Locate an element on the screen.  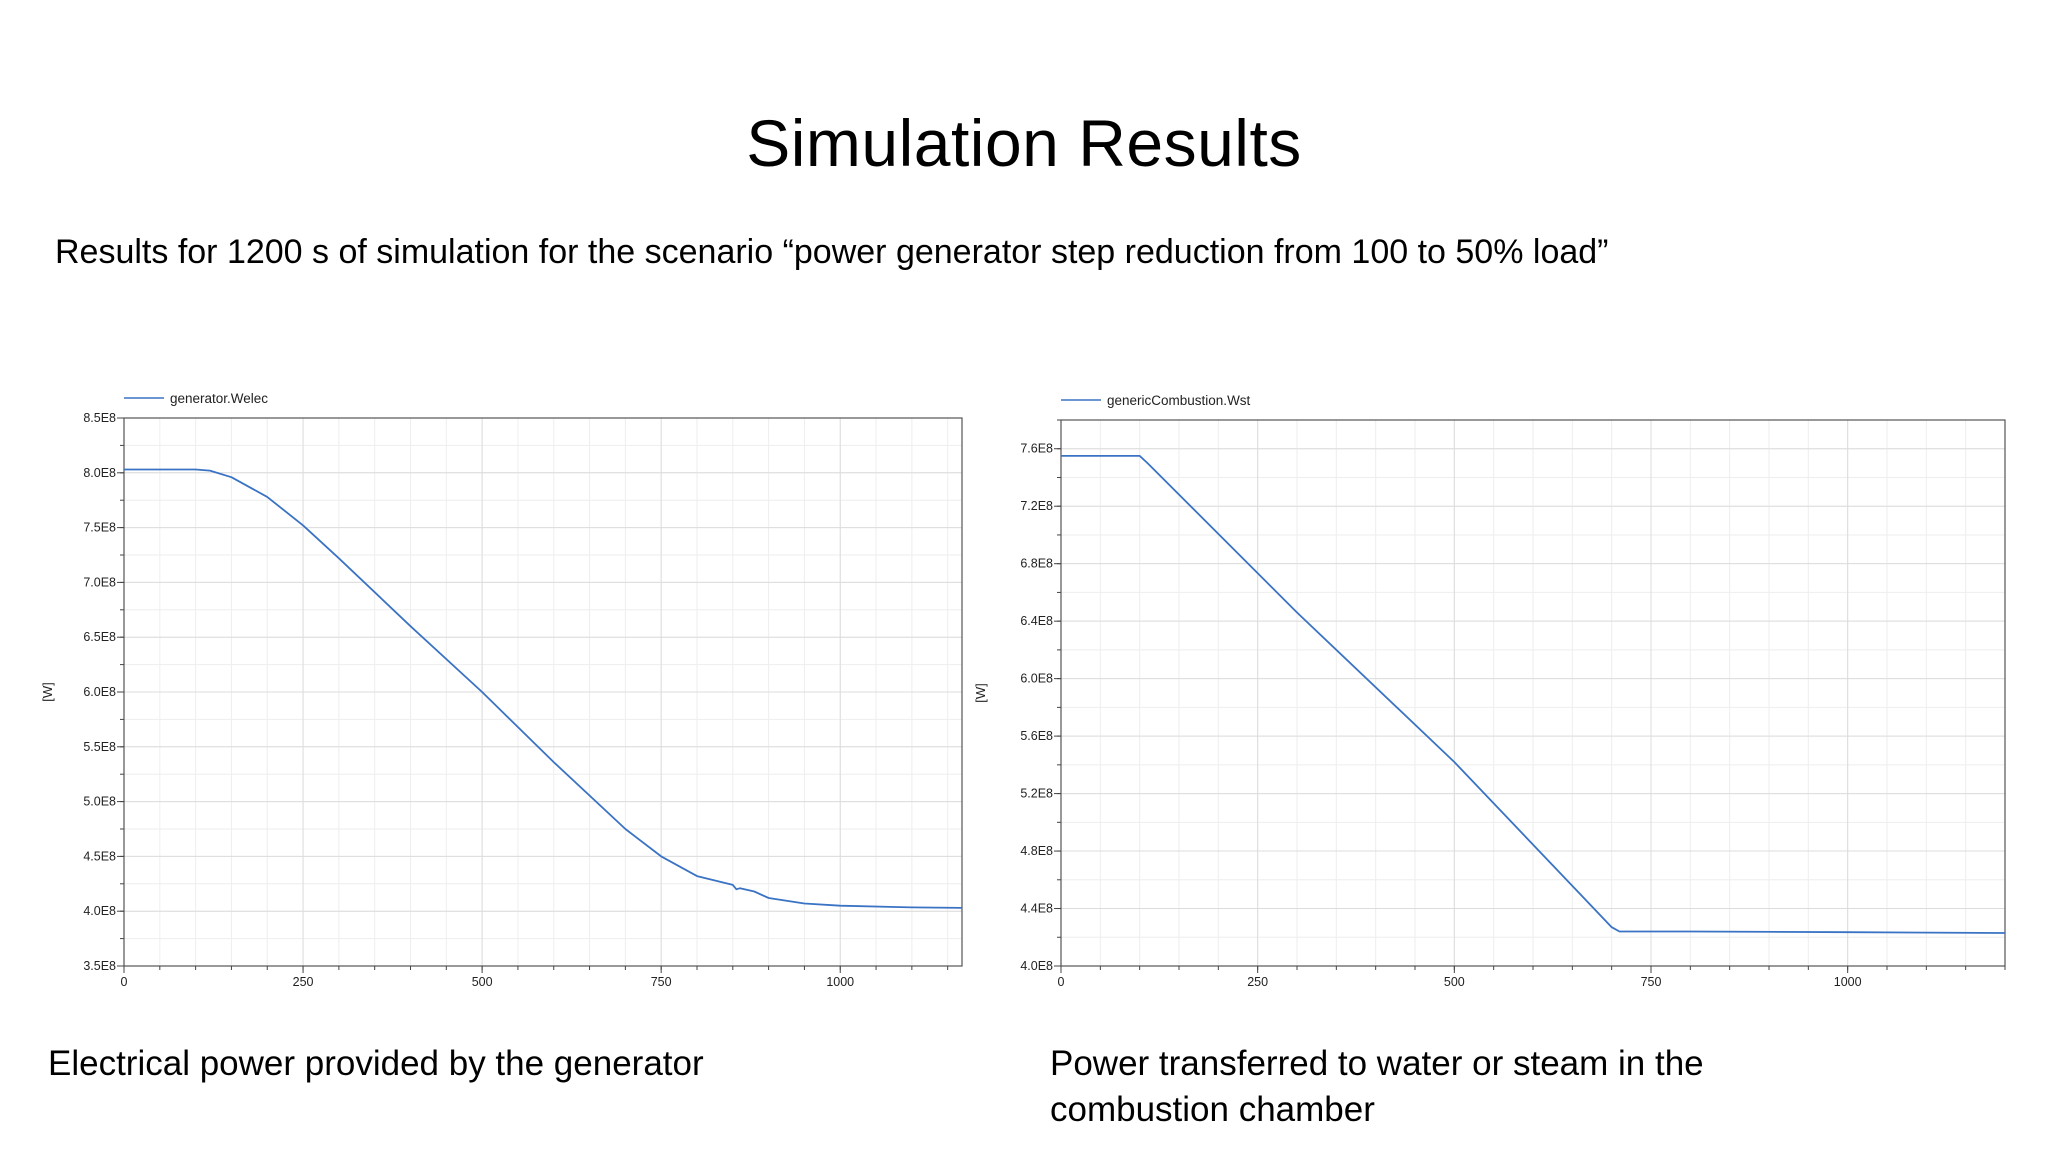
y-tick-label: 8.0E8 is located at coordinates (99, 473).